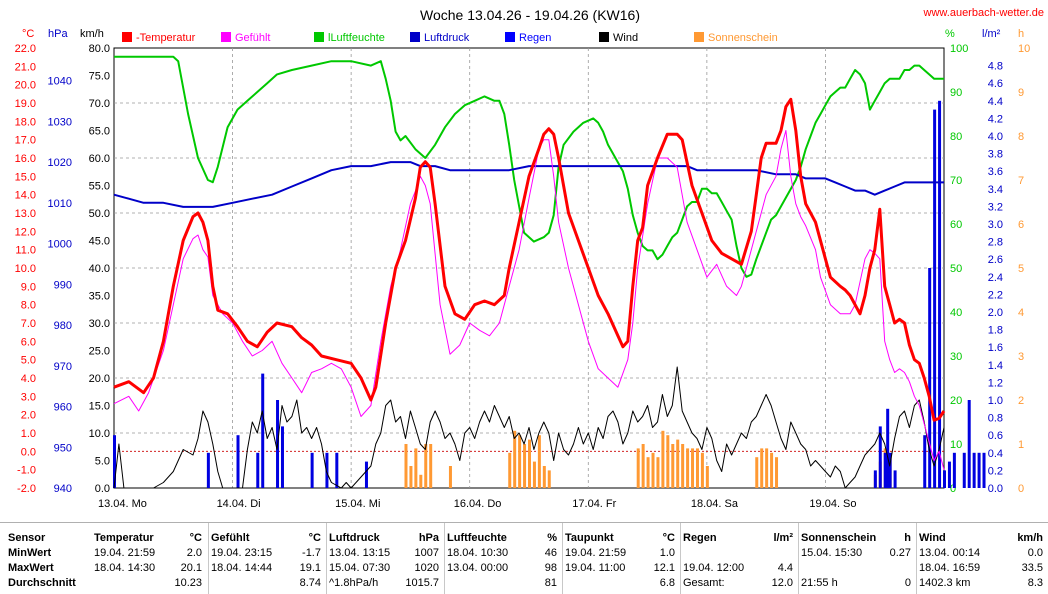 The width and height of the screenshot is (1048, 594). What do you see at coordinates (99, 324) in the screenshot?
I see `wind-tick-label: 30.0` at bounding box center [99, 324].